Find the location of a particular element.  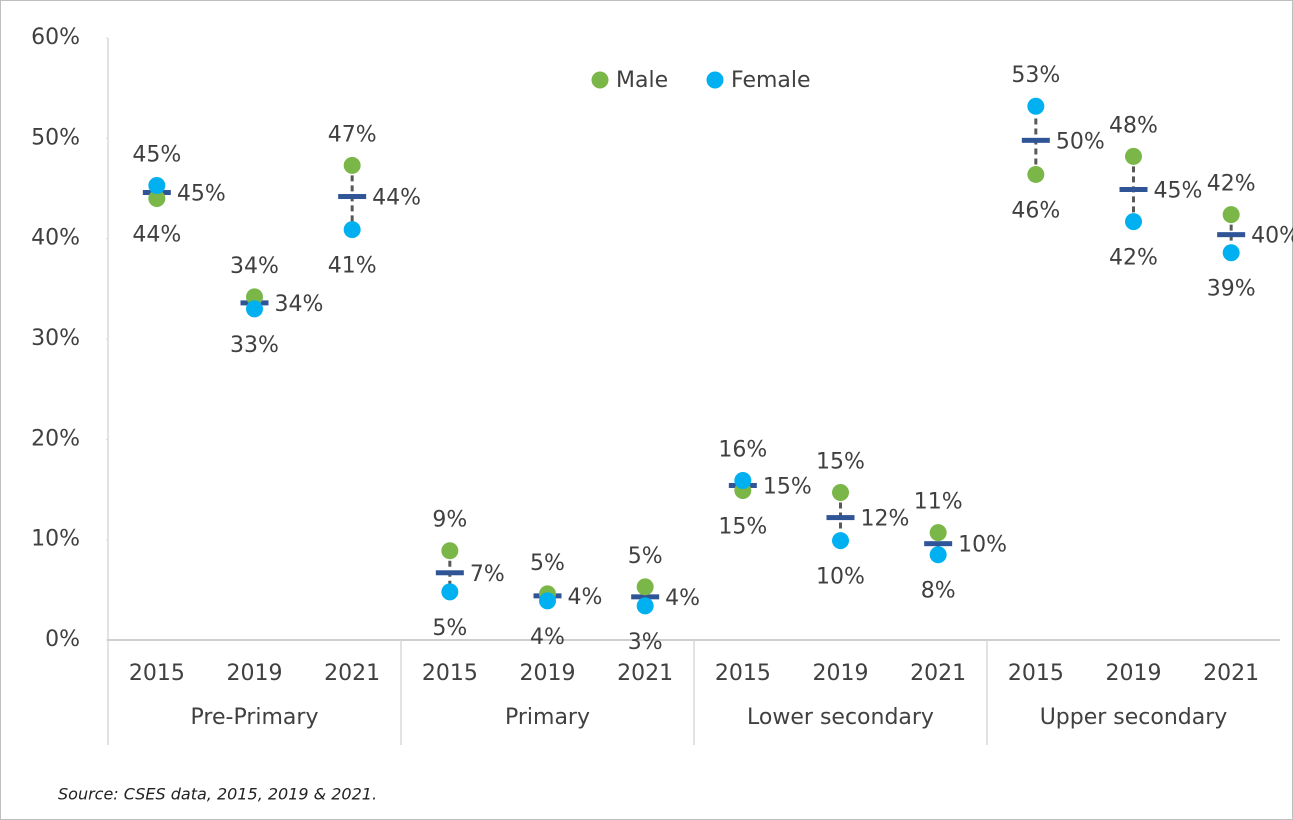

y-tick-label: 0% is located at coordinates (62, 639).